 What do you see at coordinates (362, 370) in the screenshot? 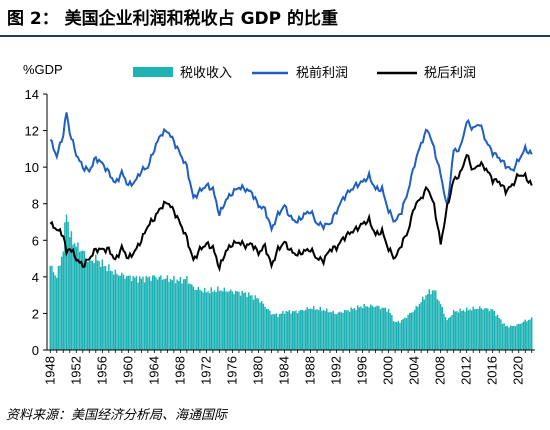
I see `x-tick-label: 1996` at bounding box center [362, 370].